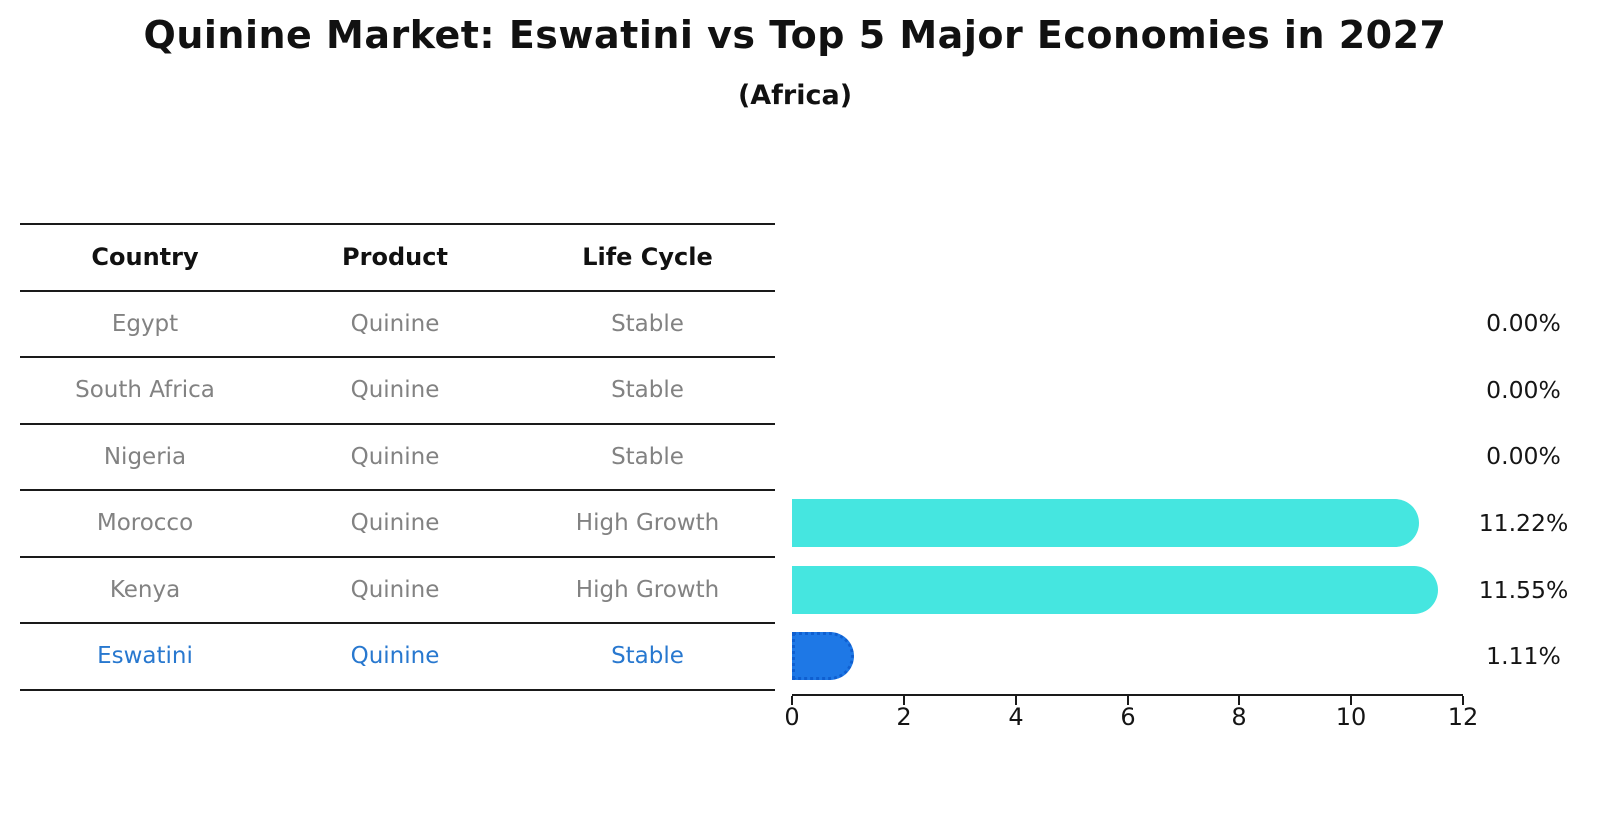 This screenshot has height=823, width=1604. Describe the element at coordinates (1128, 717) in the screenshot. I see `x-tick-label-6: 6` at that location.